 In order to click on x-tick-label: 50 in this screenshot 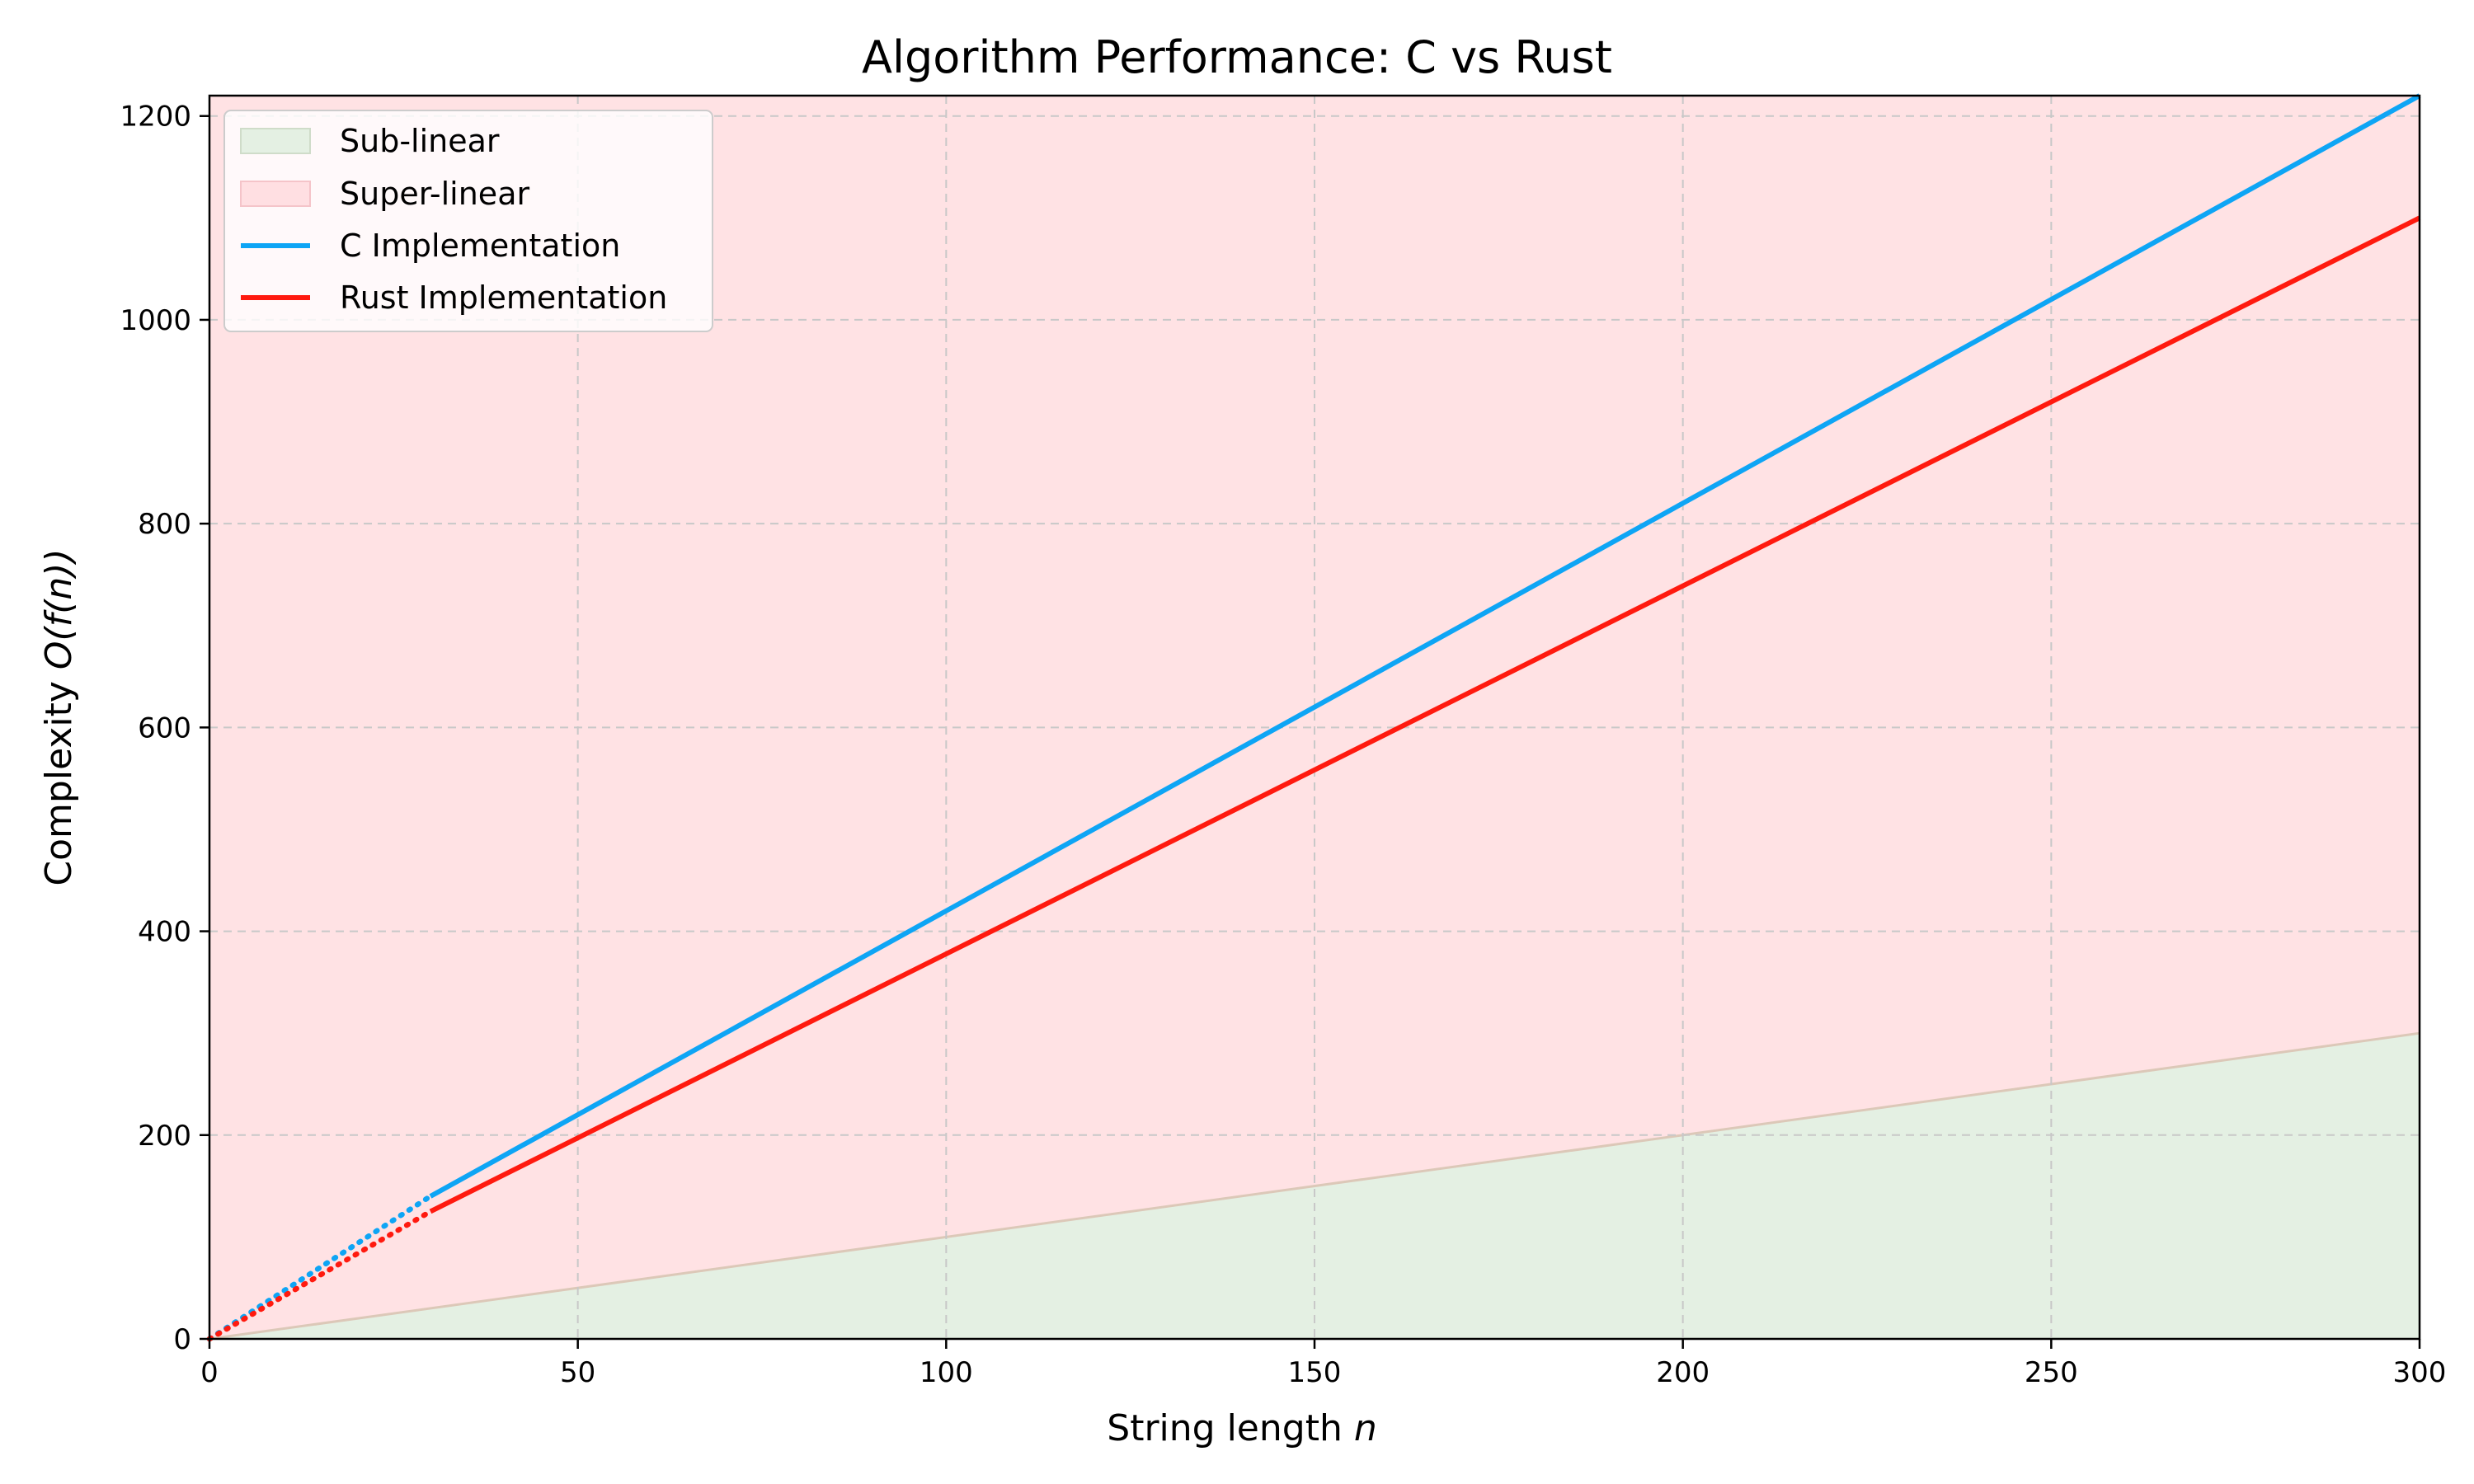, I will do `click(577, 1372)`.